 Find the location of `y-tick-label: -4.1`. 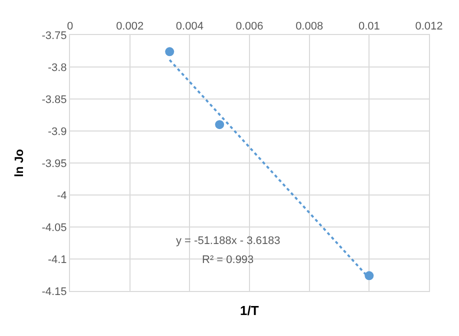

y-tick-label: -4.1 is located at coordinates (57, 260).